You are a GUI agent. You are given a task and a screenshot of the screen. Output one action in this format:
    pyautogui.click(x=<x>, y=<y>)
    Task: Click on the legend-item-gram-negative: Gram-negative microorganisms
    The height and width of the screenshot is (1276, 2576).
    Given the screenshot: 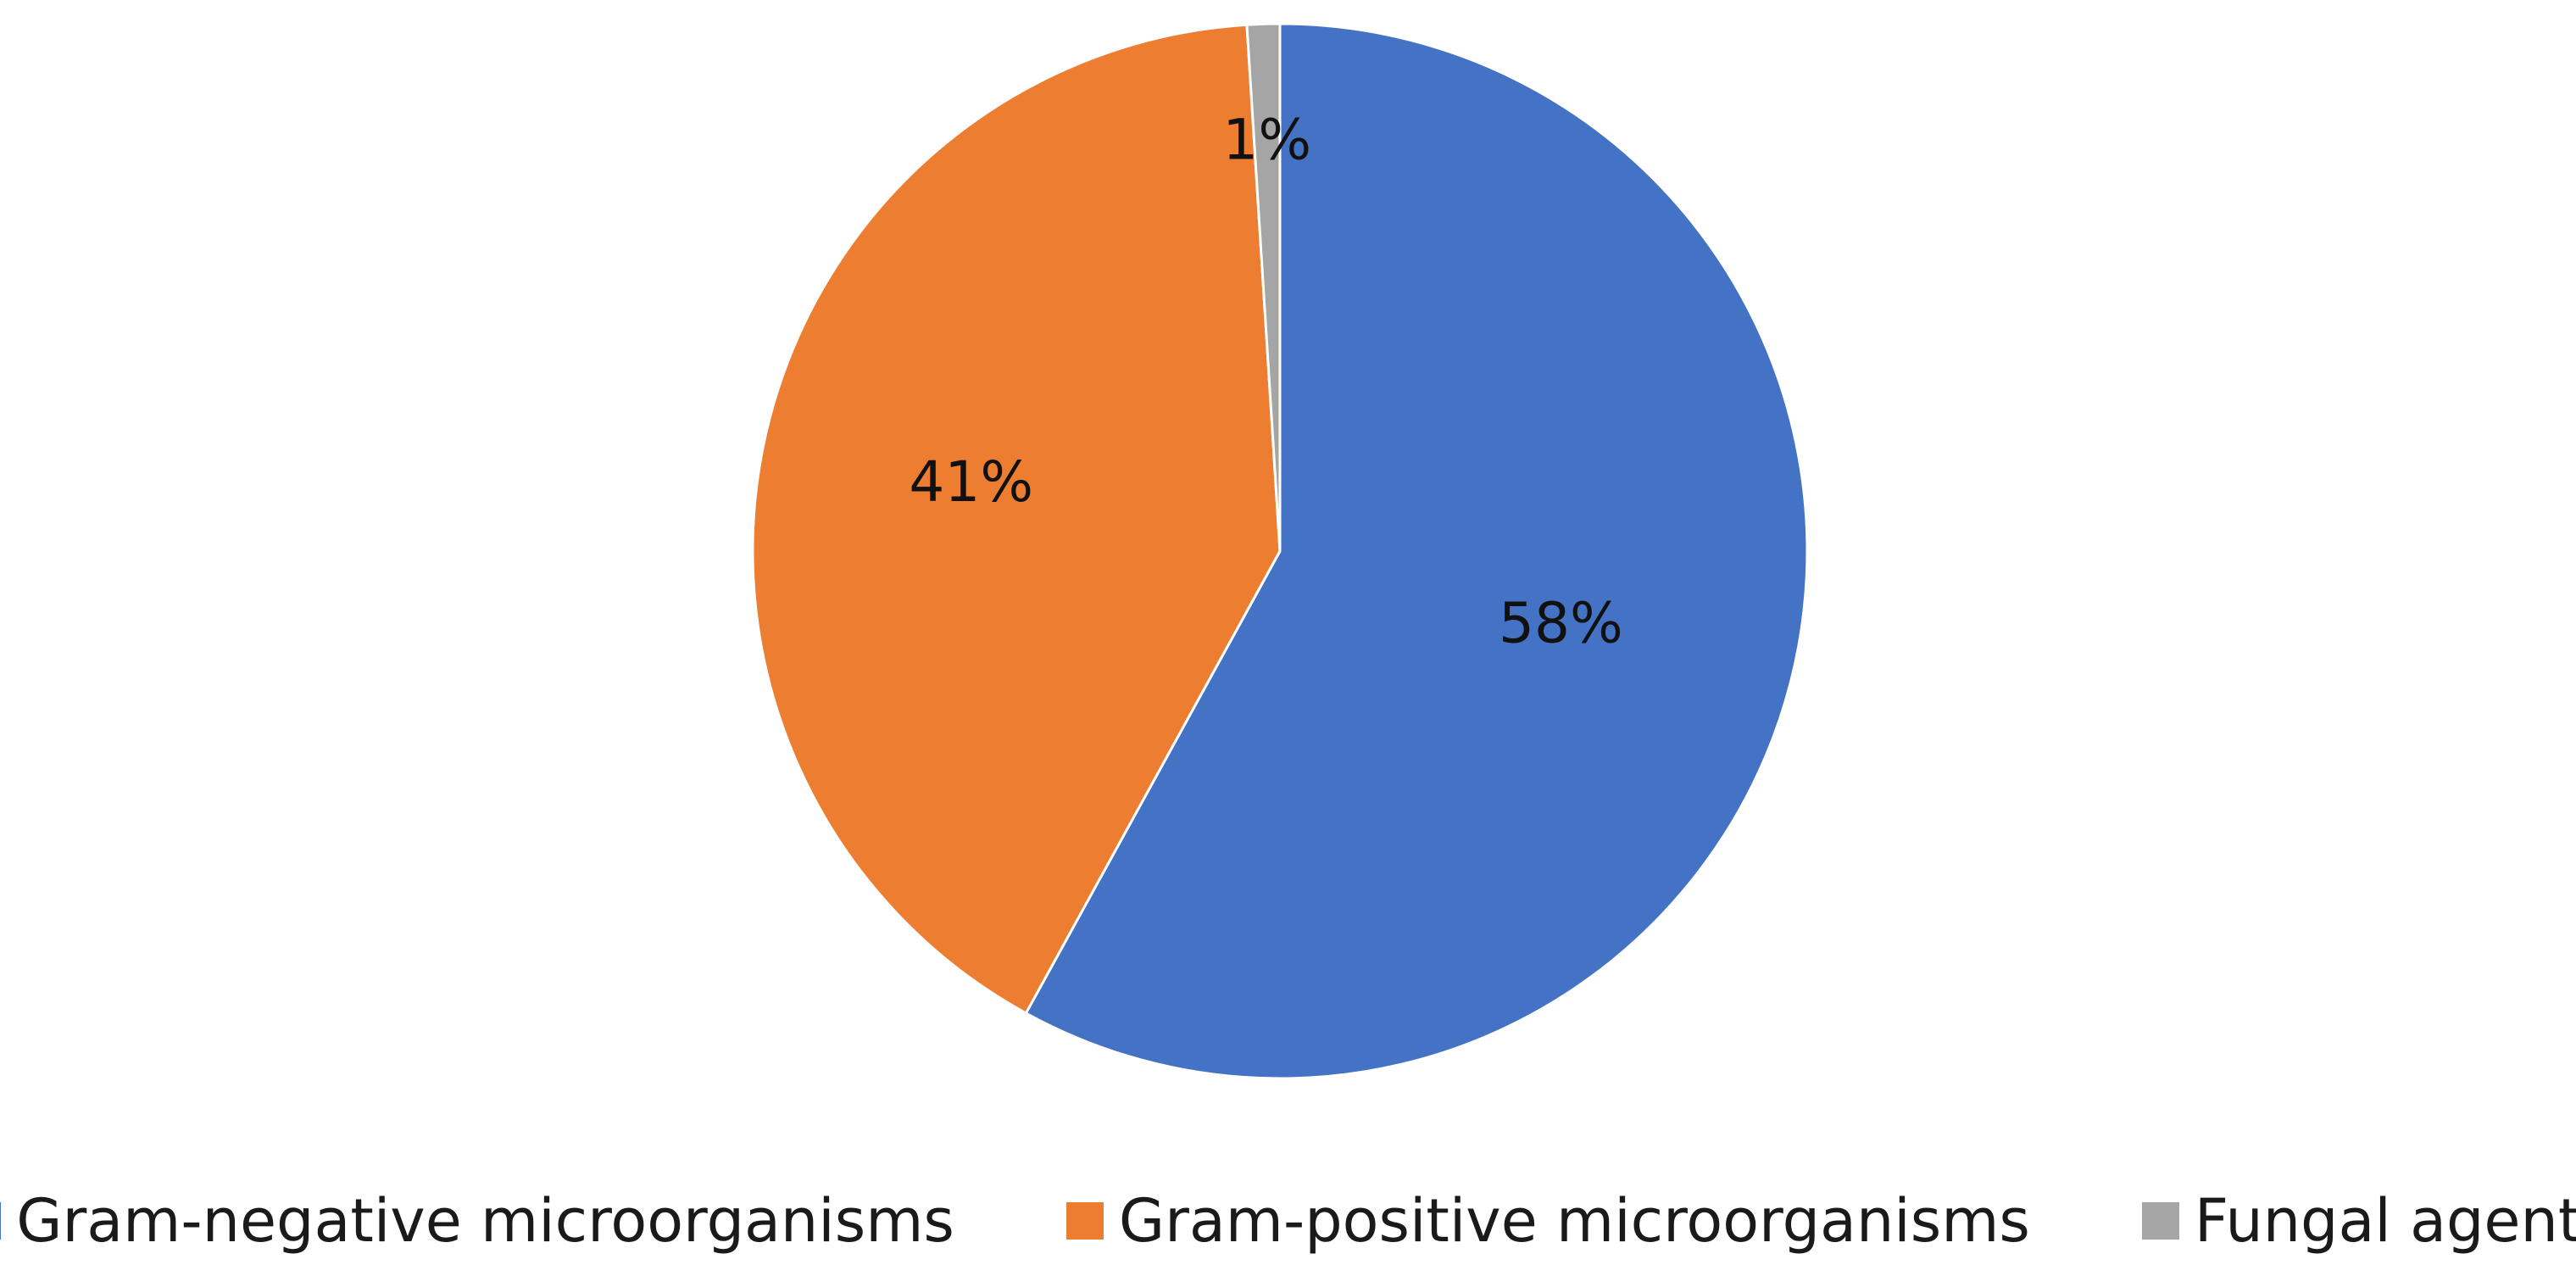 What is the action you would take?
    pyautogui.click(x=477, y=1221)
    